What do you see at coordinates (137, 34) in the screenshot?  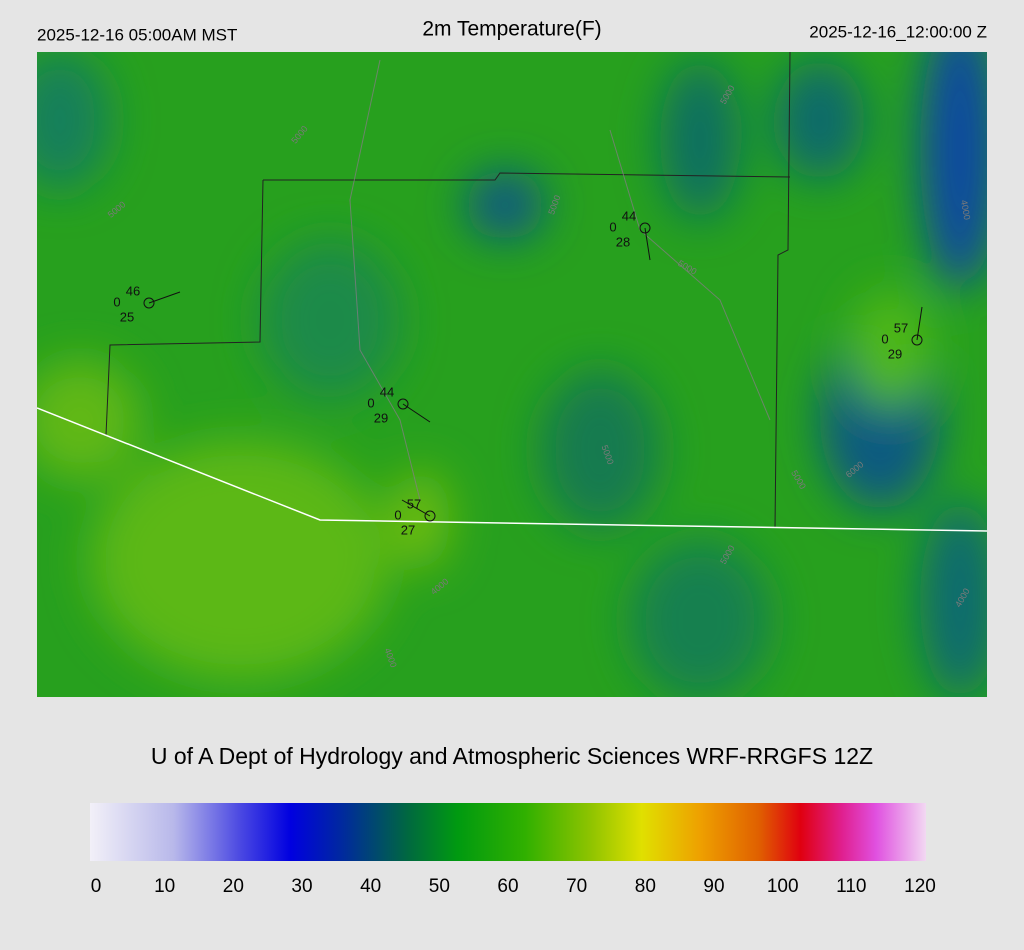 I see `valid-local: 2025-12-16 05:00AM MST` at bounding box center [137, 34].